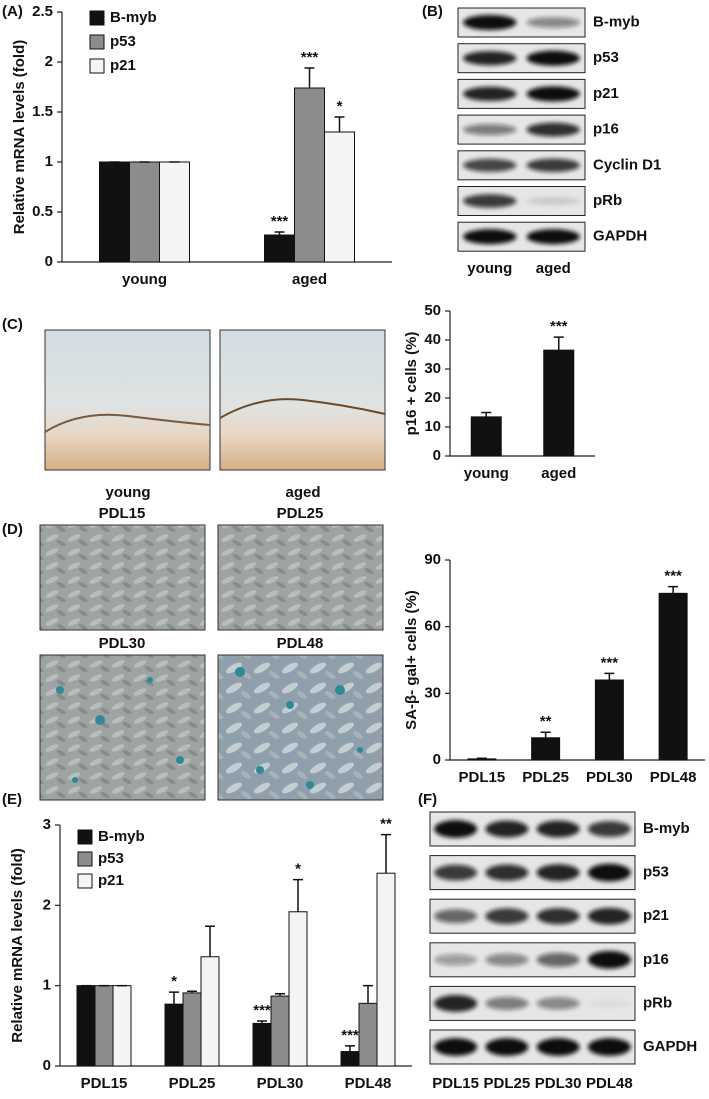  Describe the element at coordinates (123, 41) in the screenshot. I see `legend-label: p53` at that location.